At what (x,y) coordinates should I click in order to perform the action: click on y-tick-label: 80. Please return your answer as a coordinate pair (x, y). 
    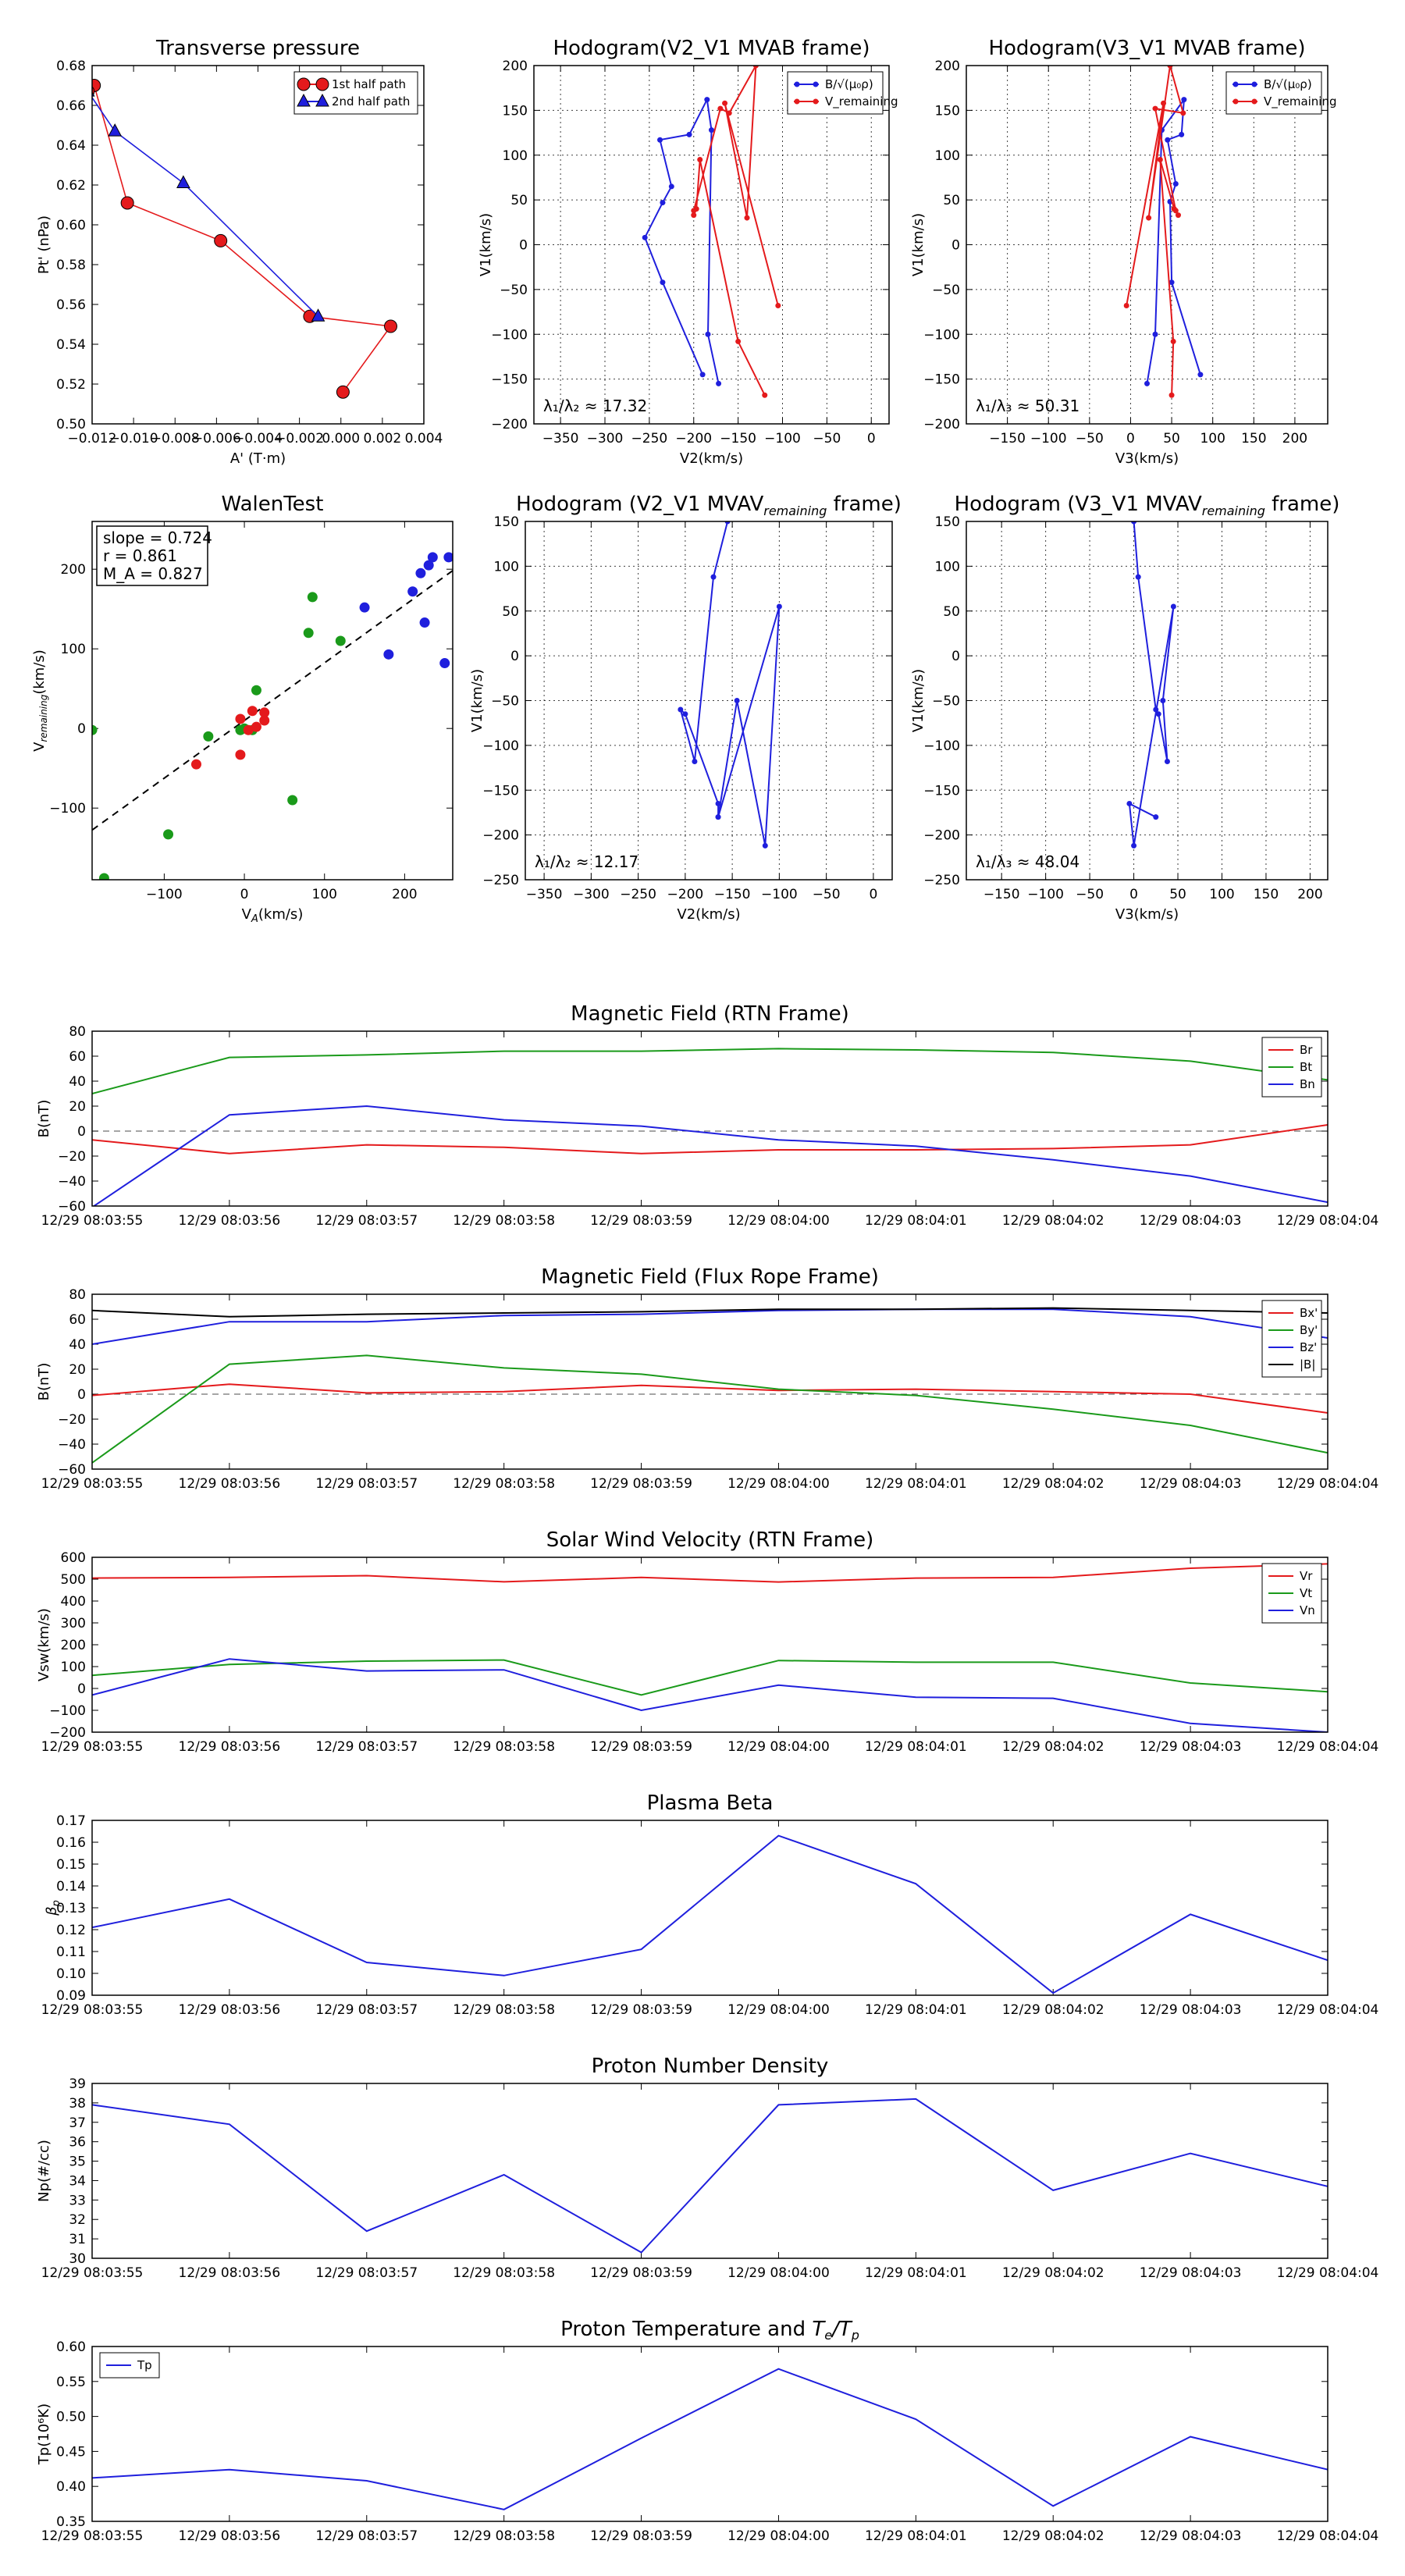
    Looking at the image, I should click on (77, 1295).